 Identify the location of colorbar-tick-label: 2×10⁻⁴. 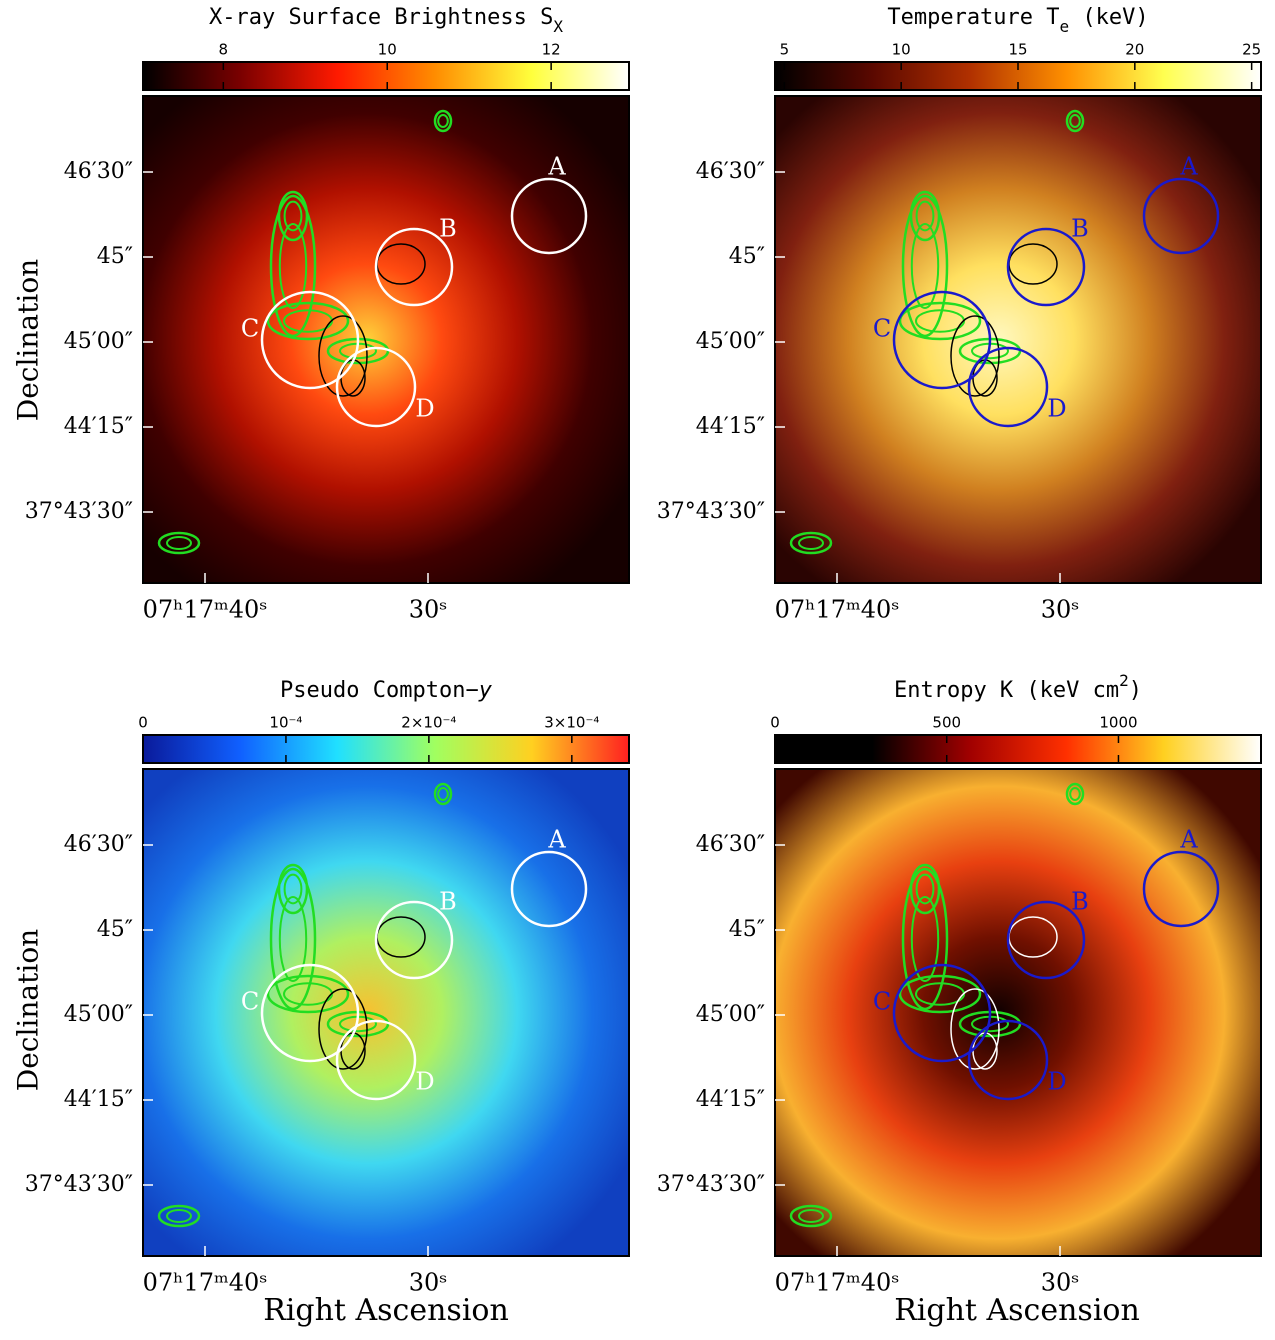
(428, 723).